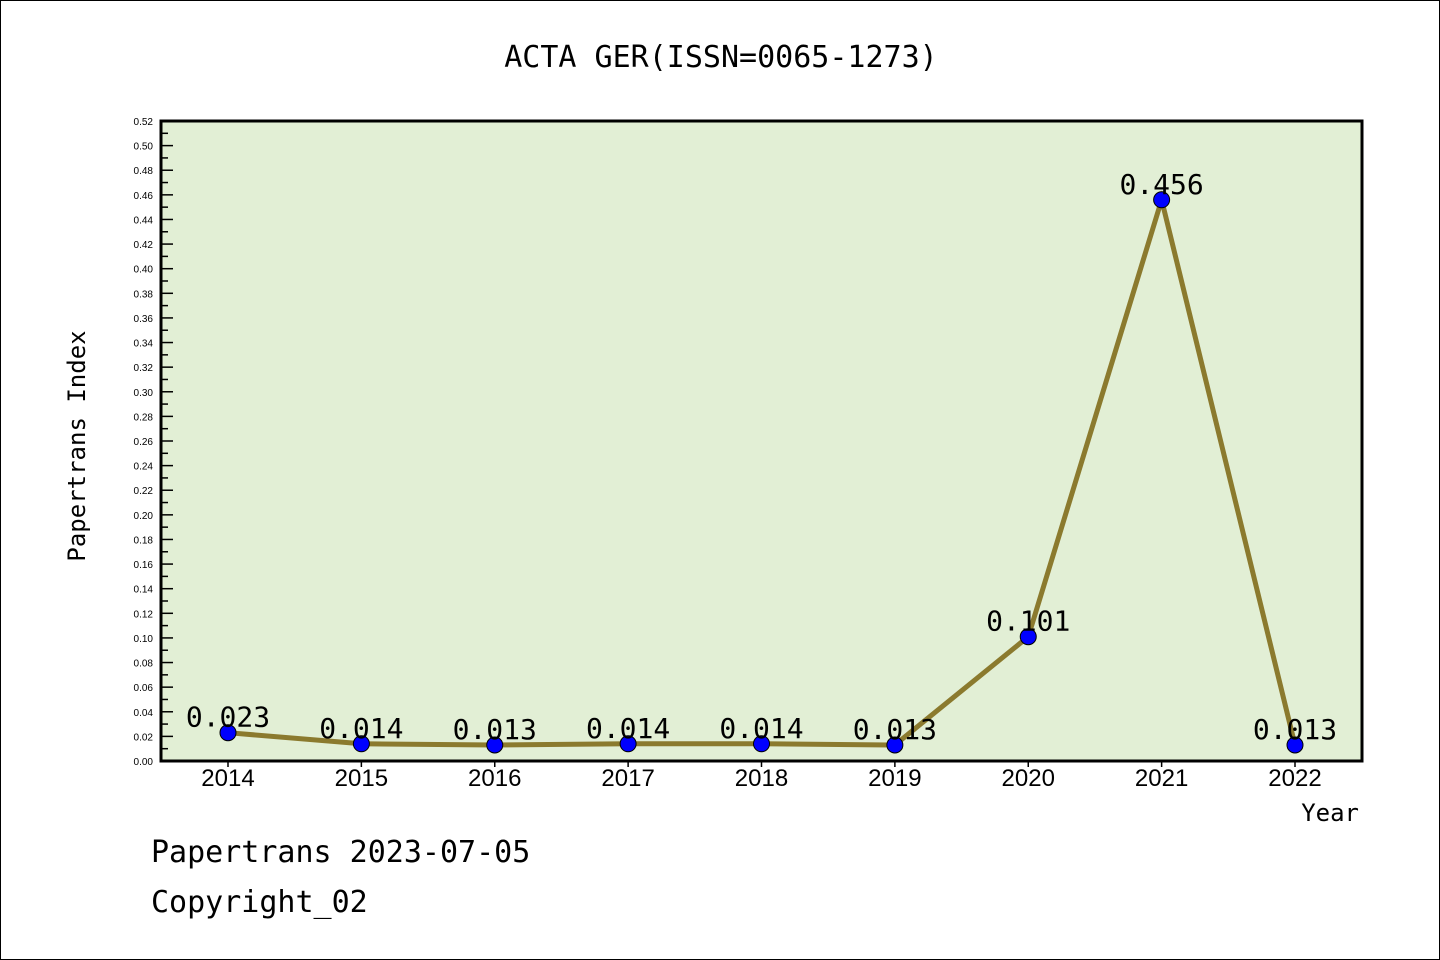 The height and width of the screenshot is (960, 1440). I want to click on y-tick-label: 0.10, so click(144, 639).